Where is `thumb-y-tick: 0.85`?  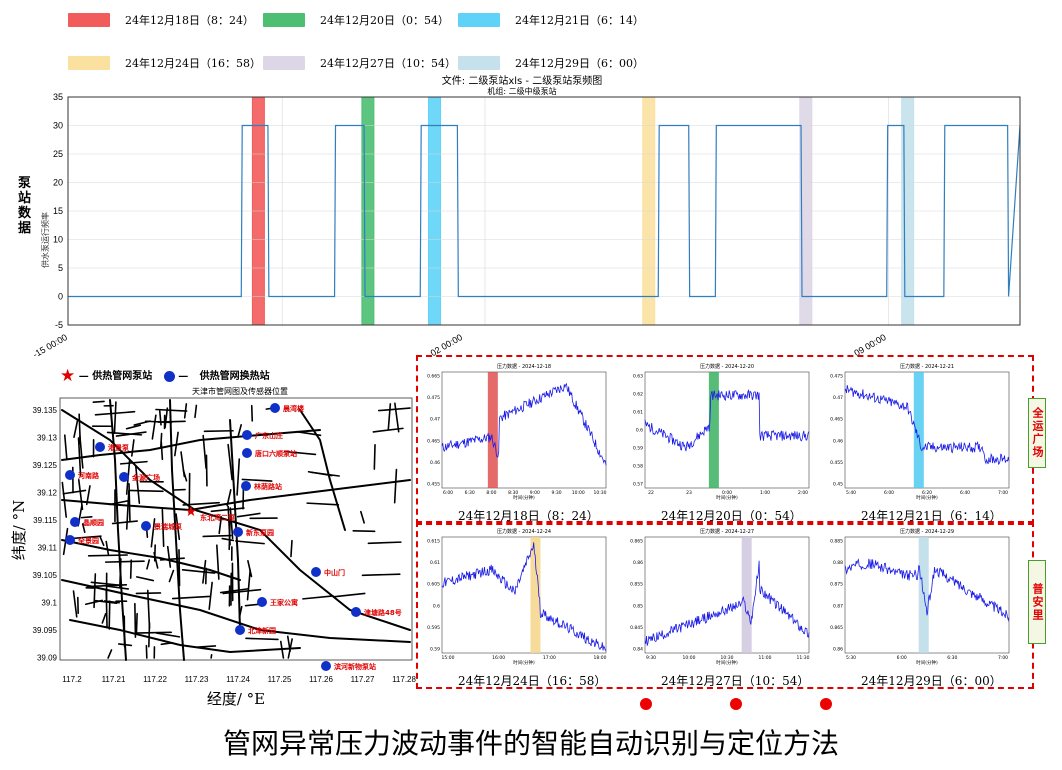 thumb-y-tick: 0.85 is located at coordinates (638, 606).